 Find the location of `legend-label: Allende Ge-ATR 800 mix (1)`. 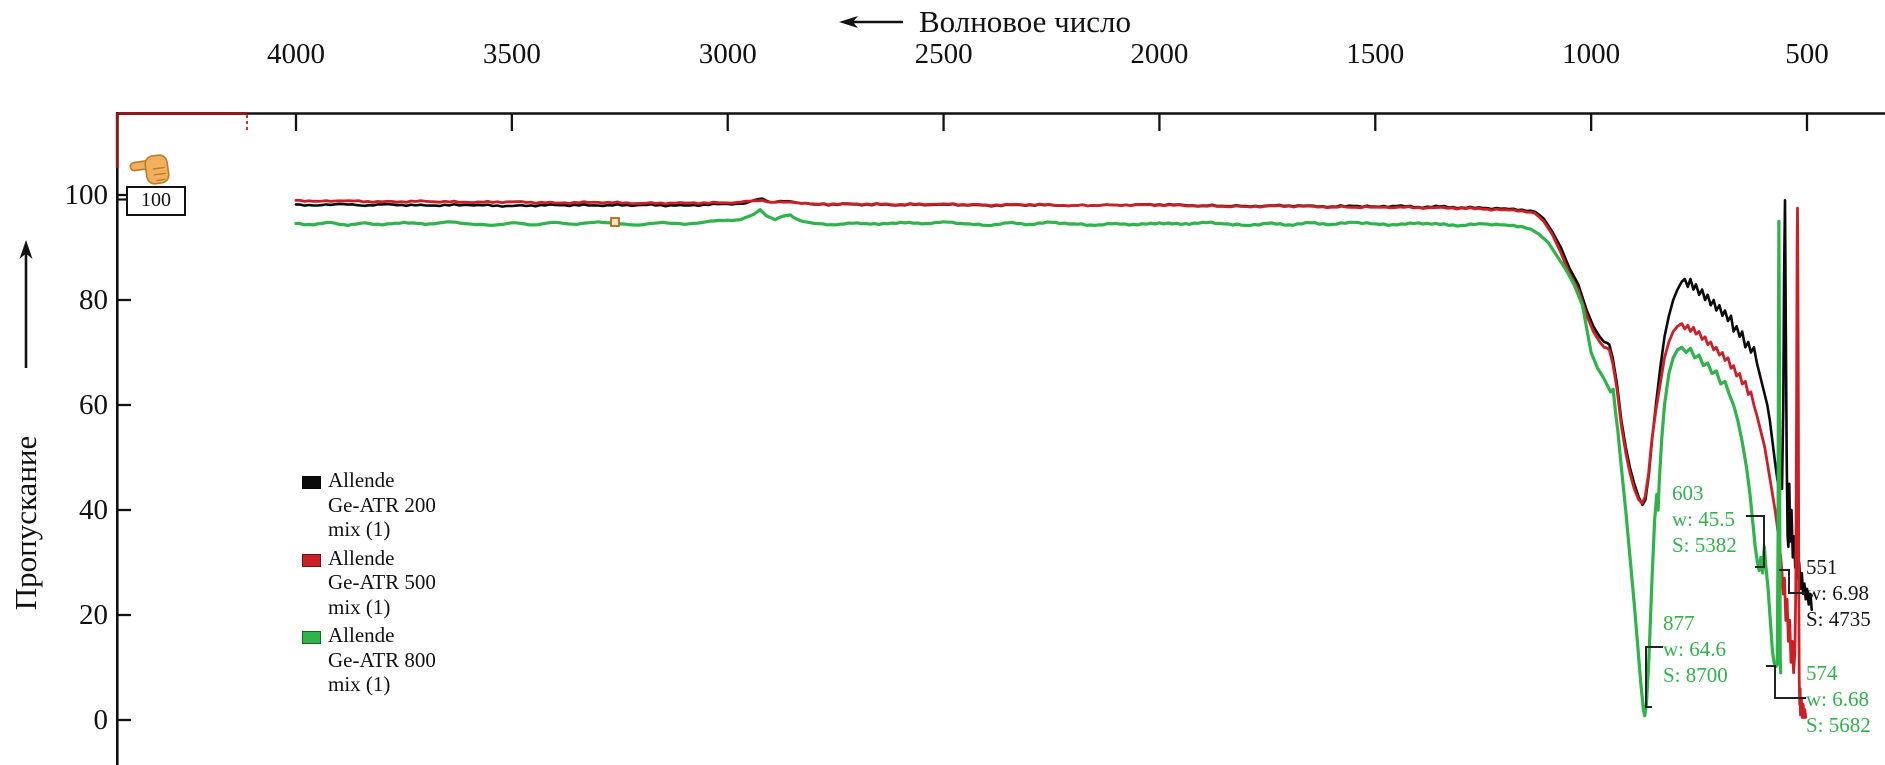

legend-label: Allende Ge-ATR 800 mix (1) is located at coordinates (382, 660).